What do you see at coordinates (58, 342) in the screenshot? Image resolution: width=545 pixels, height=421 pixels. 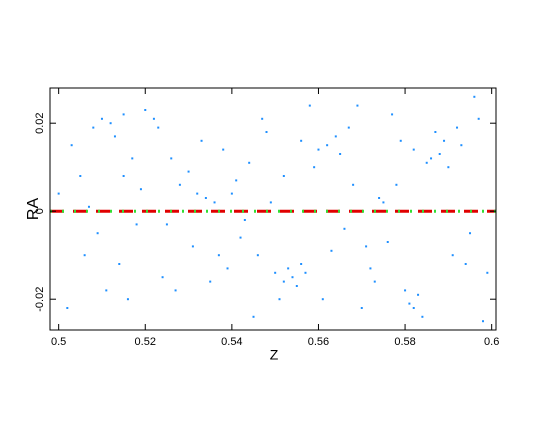 I see `x-tick-label: 0.5` at bounding box center [58, 342].